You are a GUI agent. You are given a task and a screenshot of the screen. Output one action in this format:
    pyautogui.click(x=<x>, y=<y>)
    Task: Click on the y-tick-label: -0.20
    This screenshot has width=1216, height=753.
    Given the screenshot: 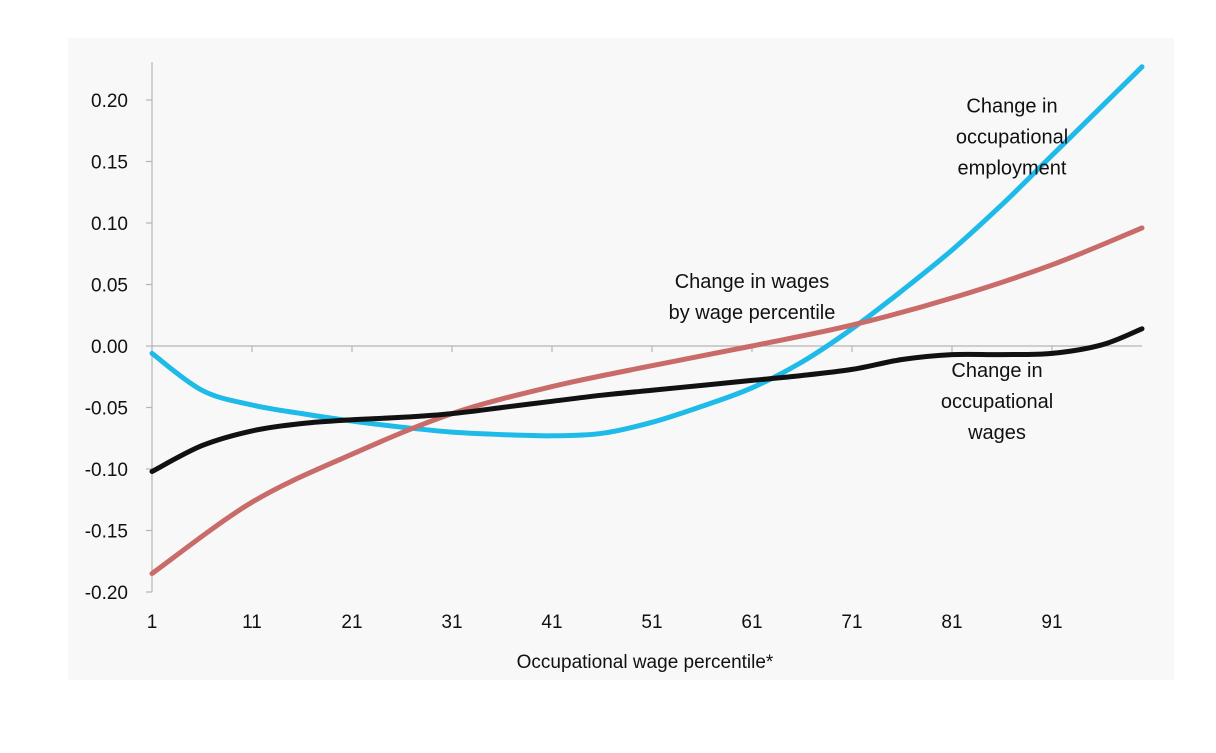 What is the action you would take?
    pyautogui.click(x=106, y=593)
    